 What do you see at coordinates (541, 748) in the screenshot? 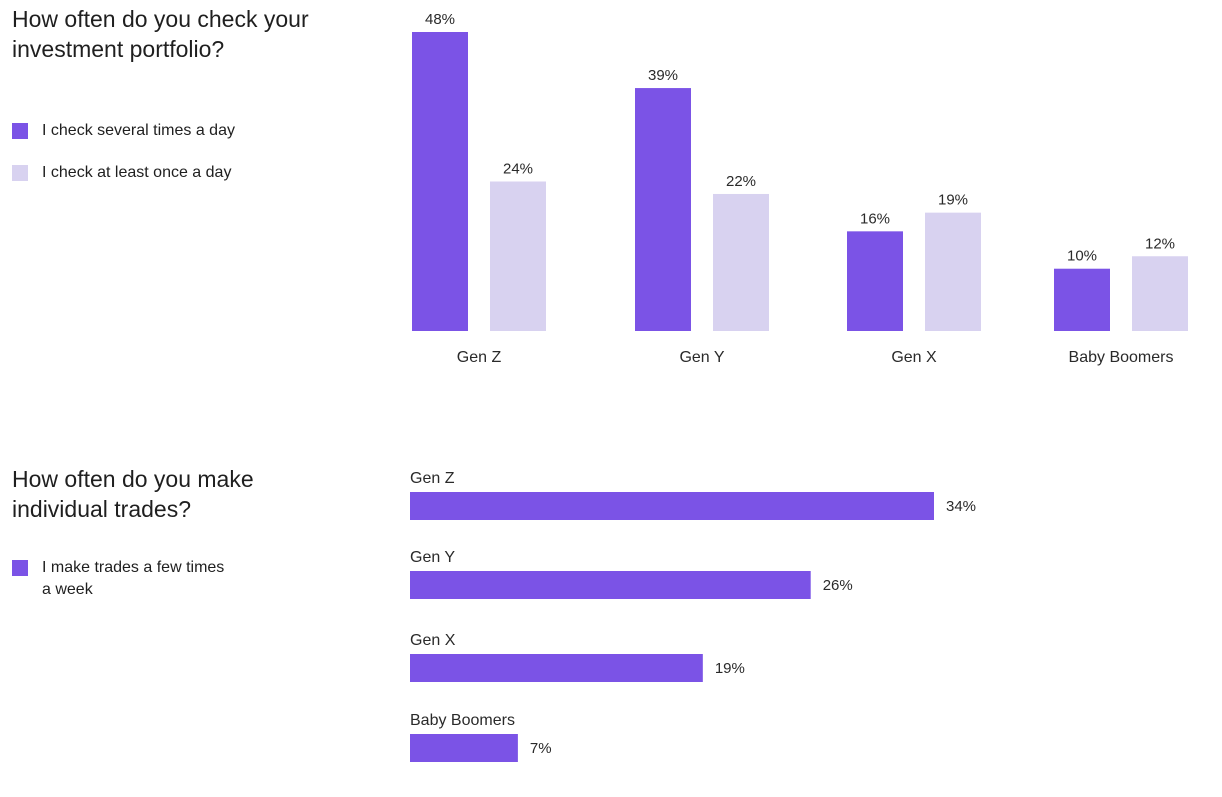
I see `data-label: 7%` at bounding box center [541, 748].